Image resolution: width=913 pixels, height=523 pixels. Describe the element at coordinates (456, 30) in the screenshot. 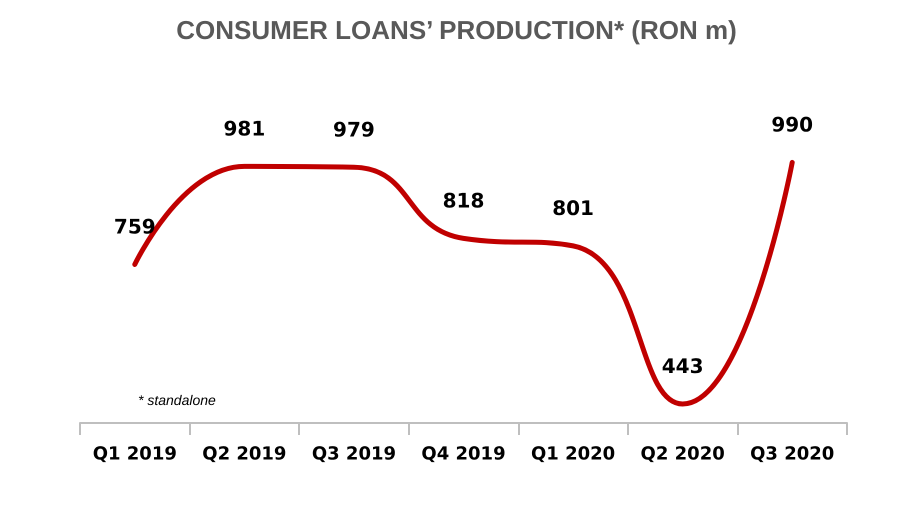

I see `chart-title: CONSUMER LOANS’ PRODUCTION* (RON m)` at that location.